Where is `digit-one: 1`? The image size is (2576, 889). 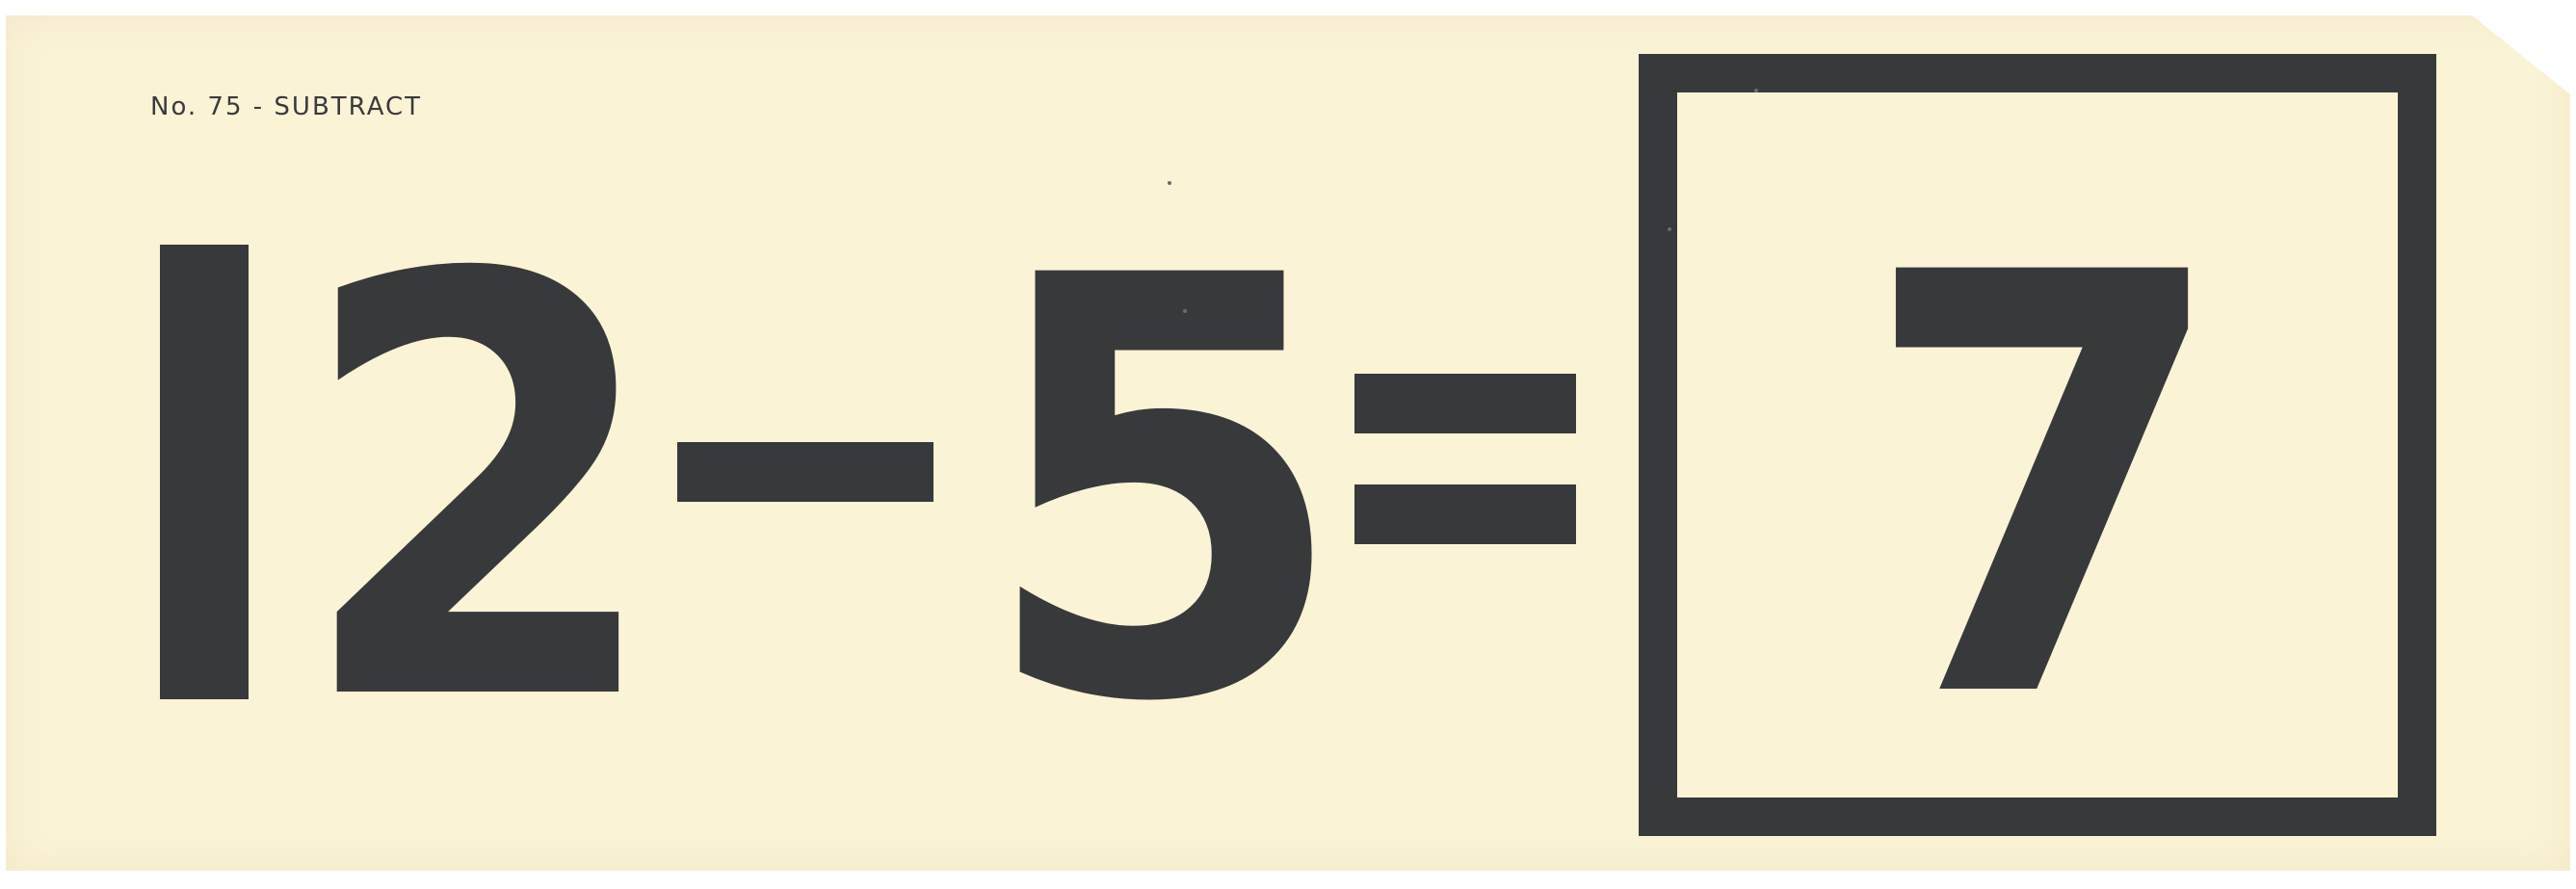 digit-one: 1 is located at coordinates (205, 472).